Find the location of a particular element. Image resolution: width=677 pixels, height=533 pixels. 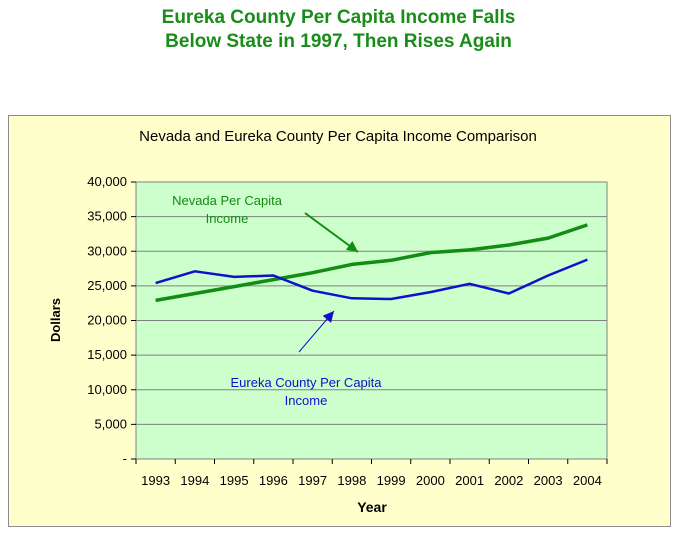

y-tick-label: 40,000 is located at coordinates (107, 181).